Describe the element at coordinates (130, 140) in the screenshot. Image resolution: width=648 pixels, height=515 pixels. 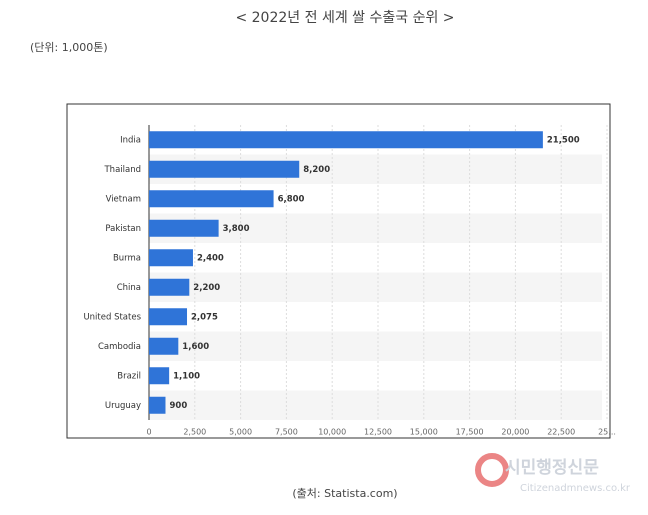
I see `y-tick-label: India` at that location.